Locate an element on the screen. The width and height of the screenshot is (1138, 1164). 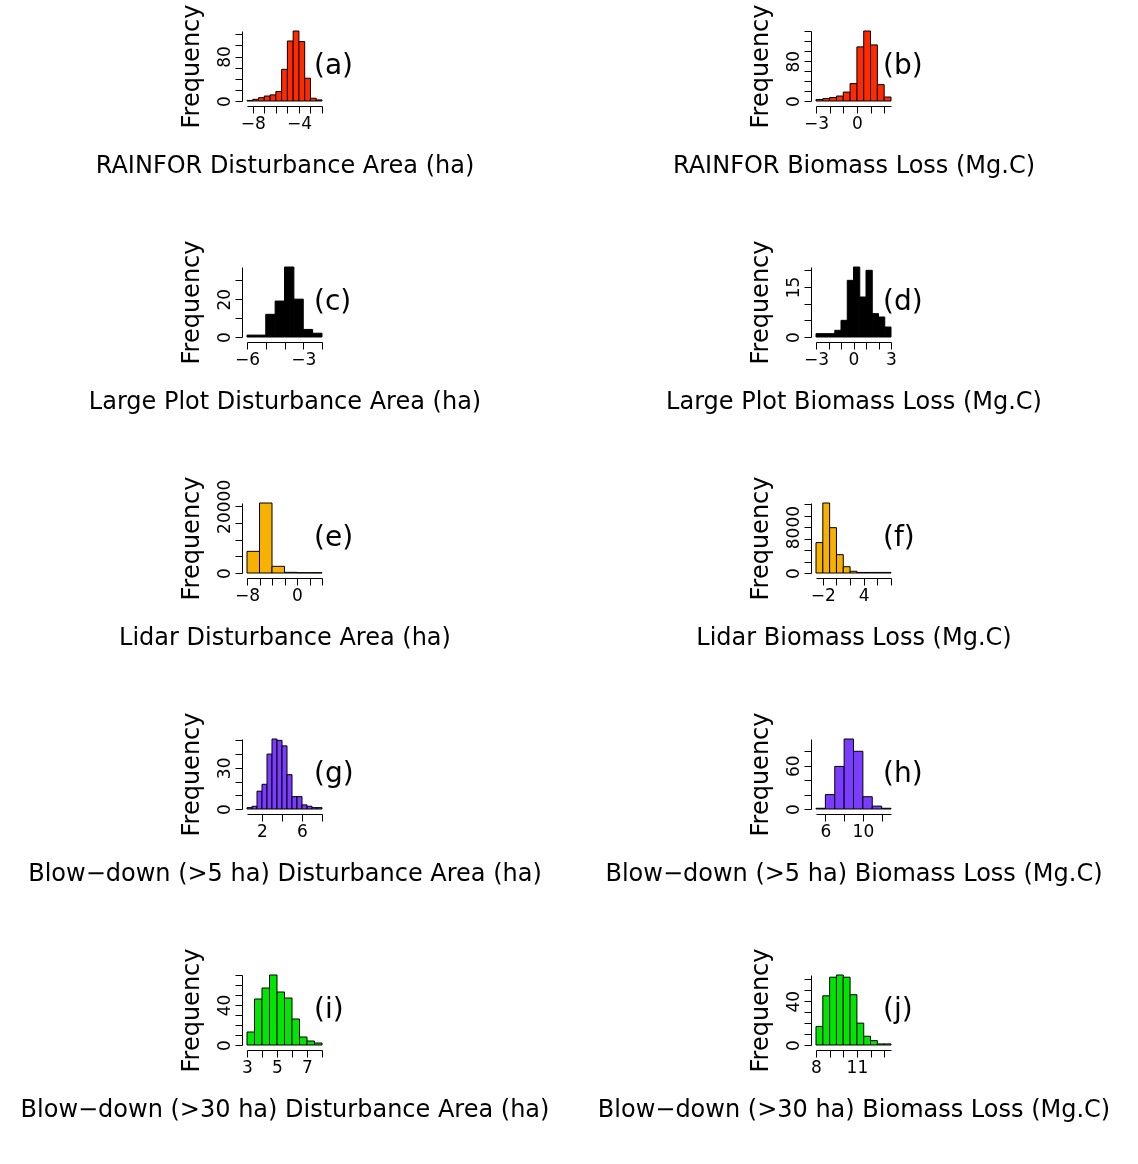
x-tick-label: 4 is located at coordinates (864, 594).